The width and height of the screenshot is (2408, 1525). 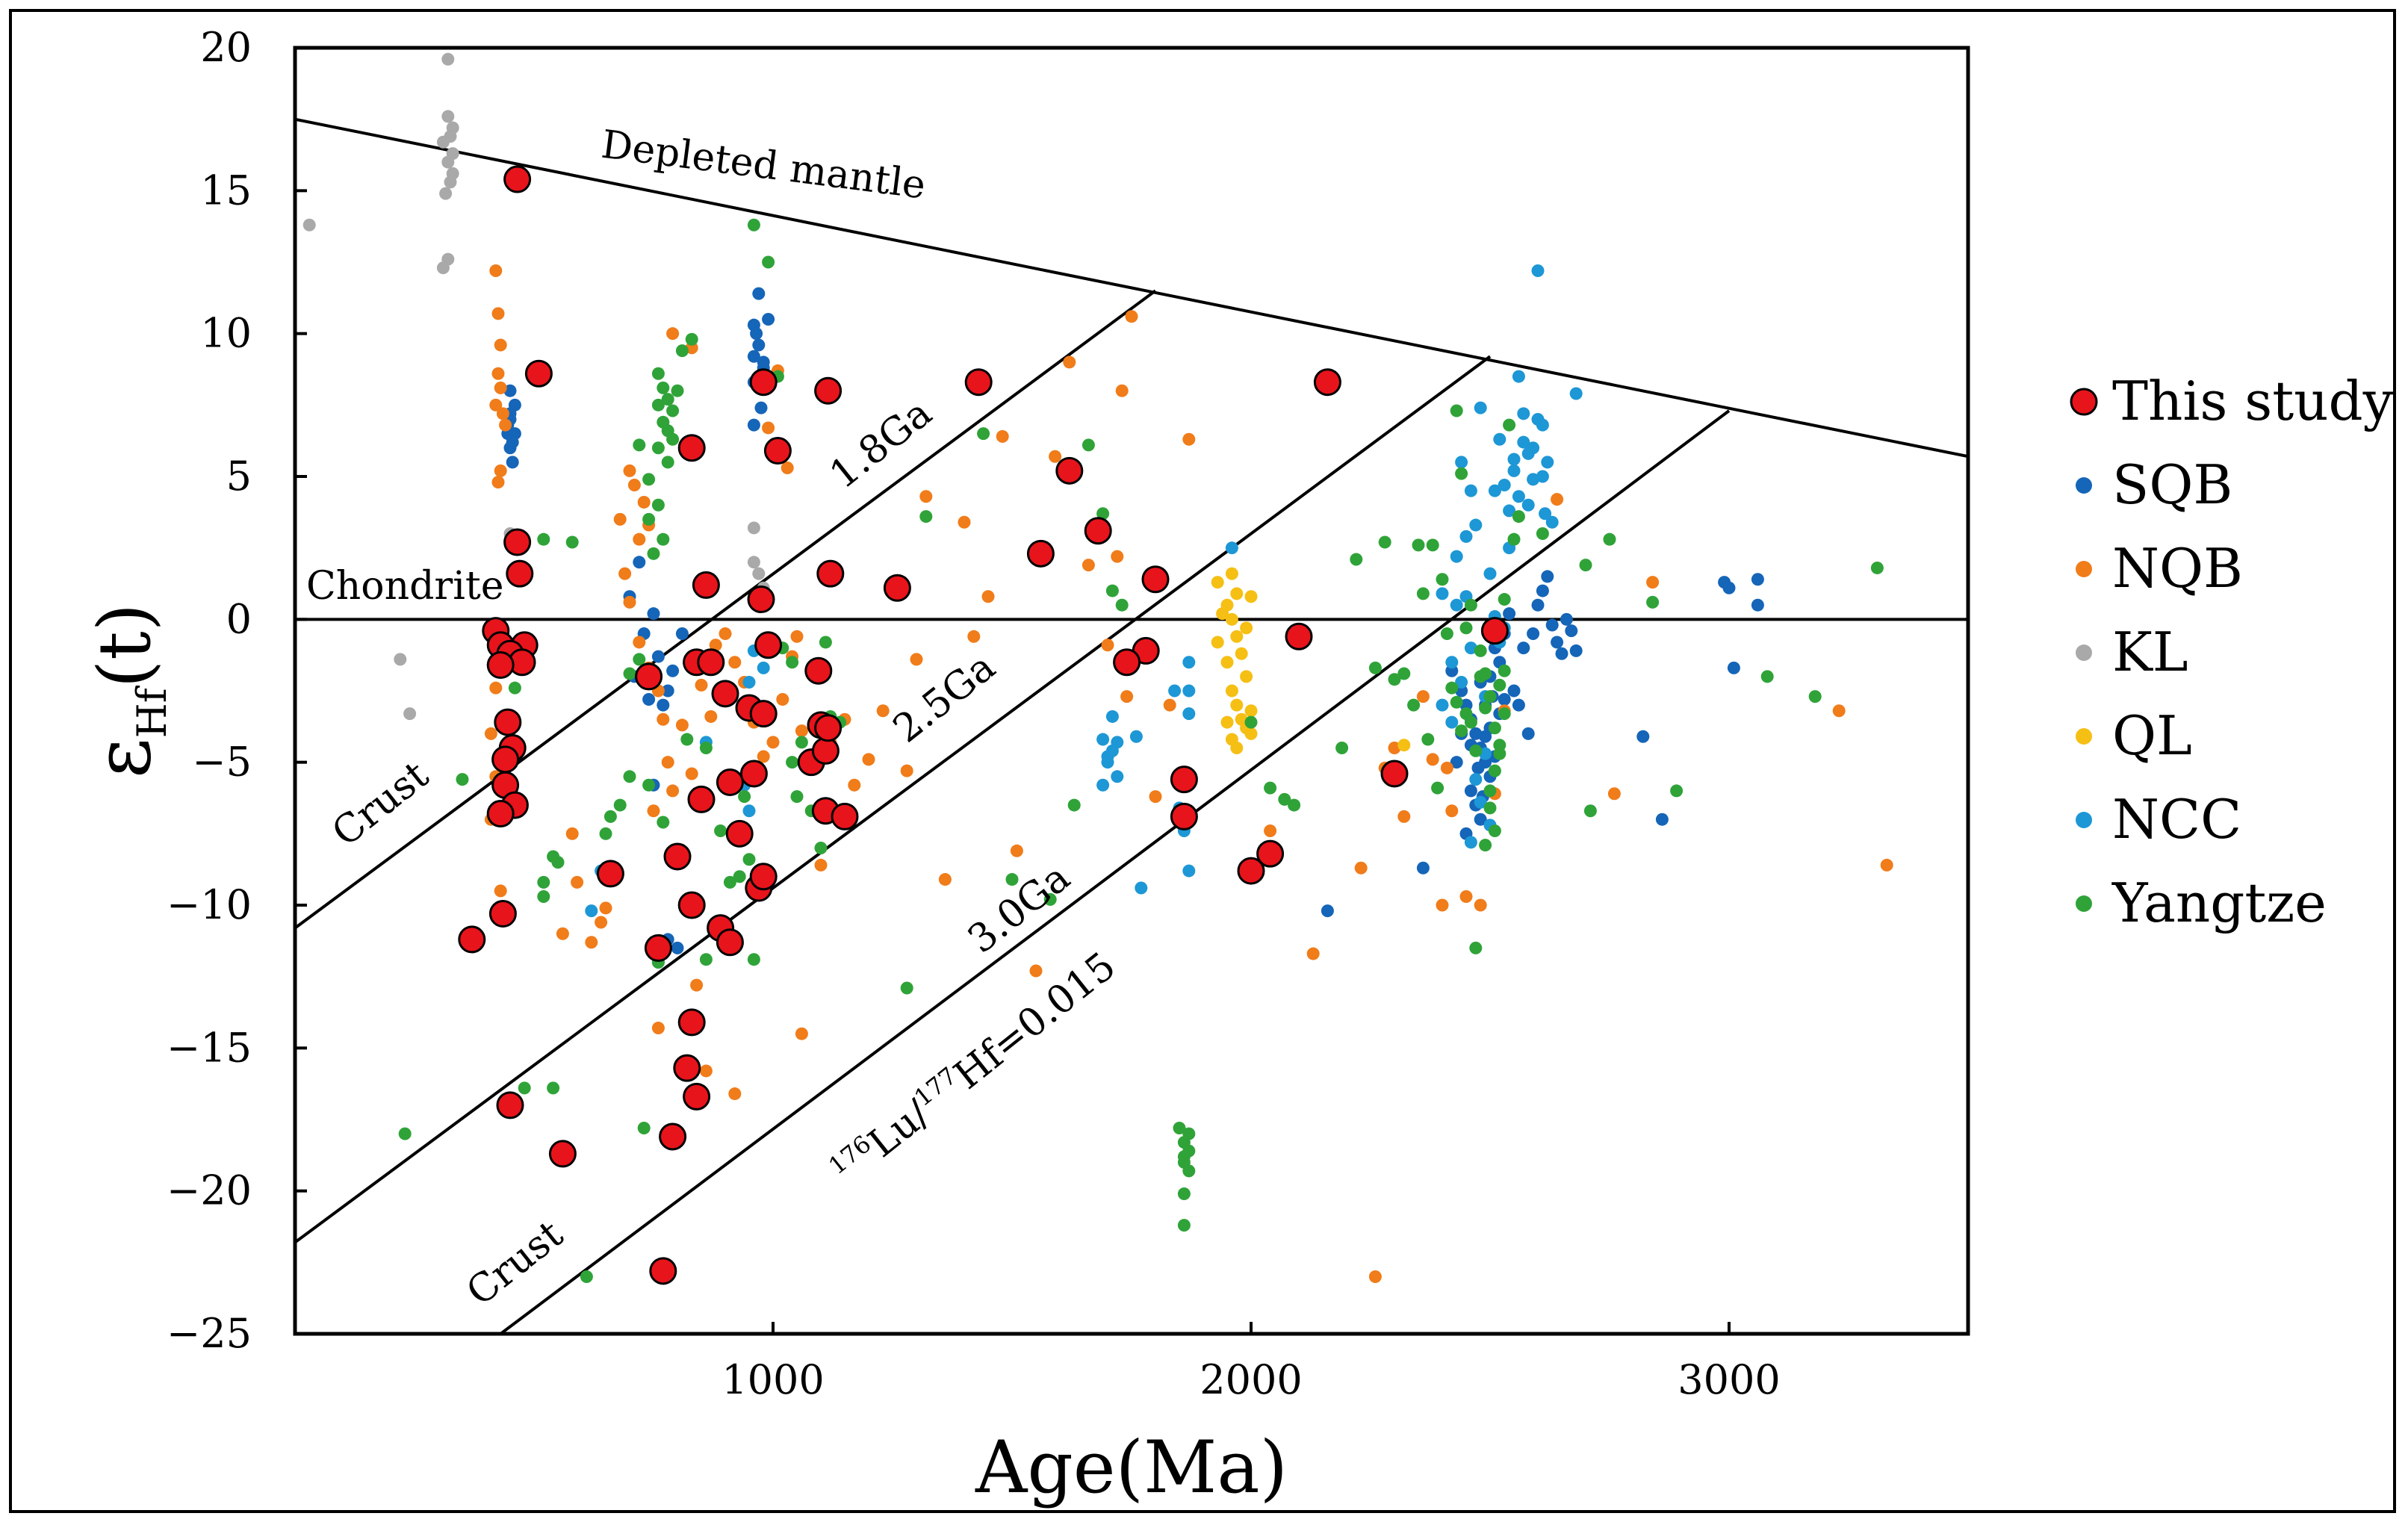 What do you see at coordinates (2150, 652) in the screenshot?
I see `legend-label-kl: KL` at bounding box center [2150, 652].